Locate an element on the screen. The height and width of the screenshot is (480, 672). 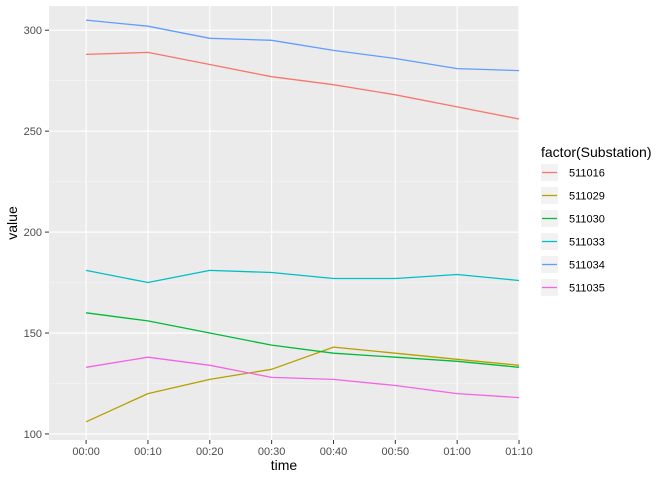
legend-label-511035: 511035 is located at coordinates (587, 289).